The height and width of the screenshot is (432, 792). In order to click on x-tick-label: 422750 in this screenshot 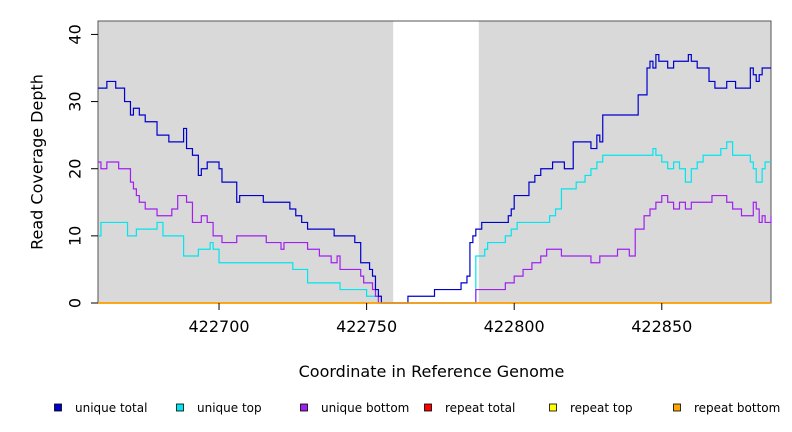, I will do `click(366, 326)`.